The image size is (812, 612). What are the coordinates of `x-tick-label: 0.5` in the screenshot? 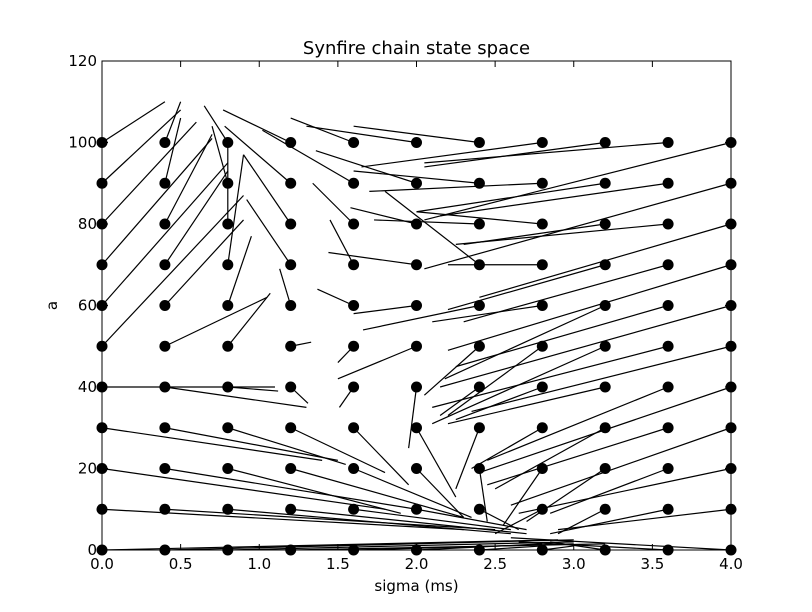 It's located at (181, 564).